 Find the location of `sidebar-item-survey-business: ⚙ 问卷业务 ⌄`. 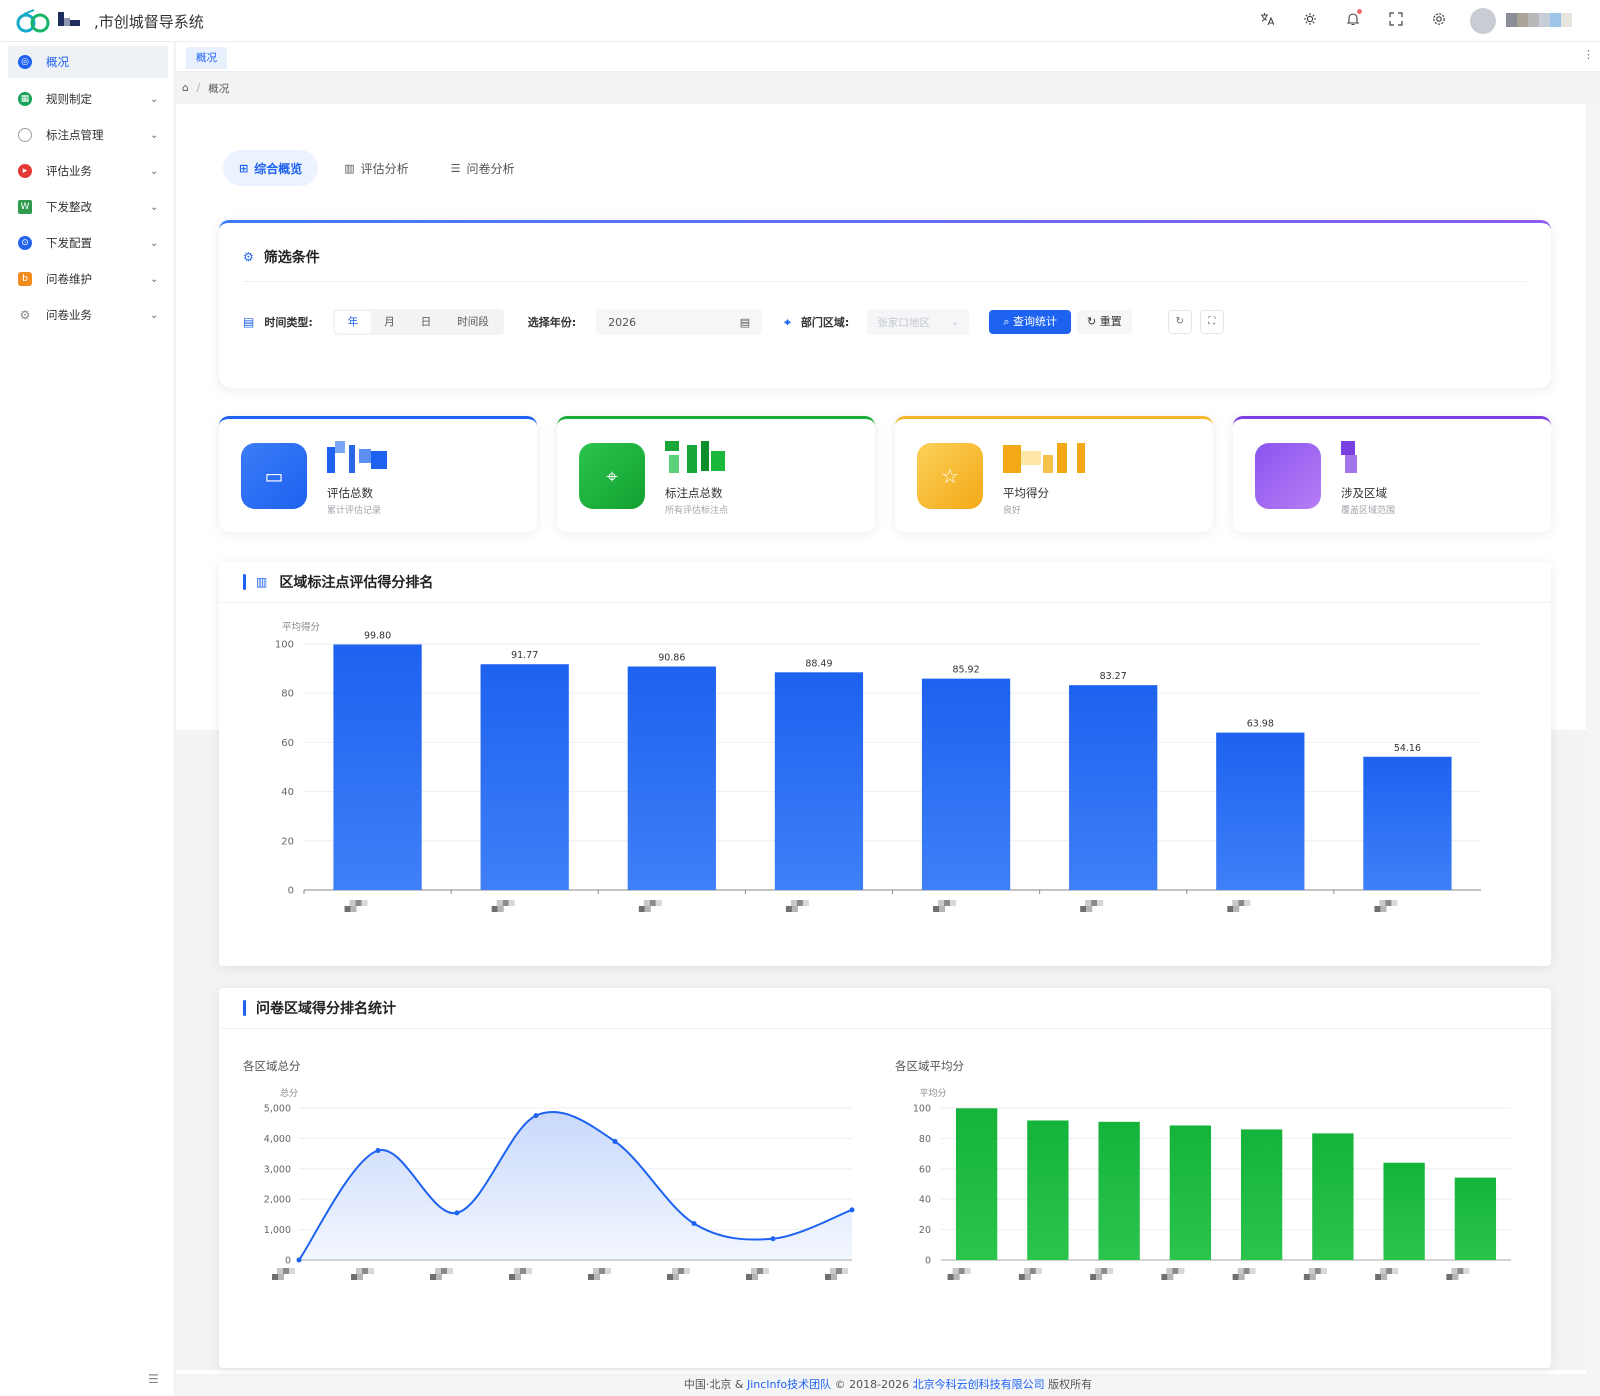

sidebar-item-survey-business: ⚙ 问卷业务 ⌄ is located at coordinates (88, 315).